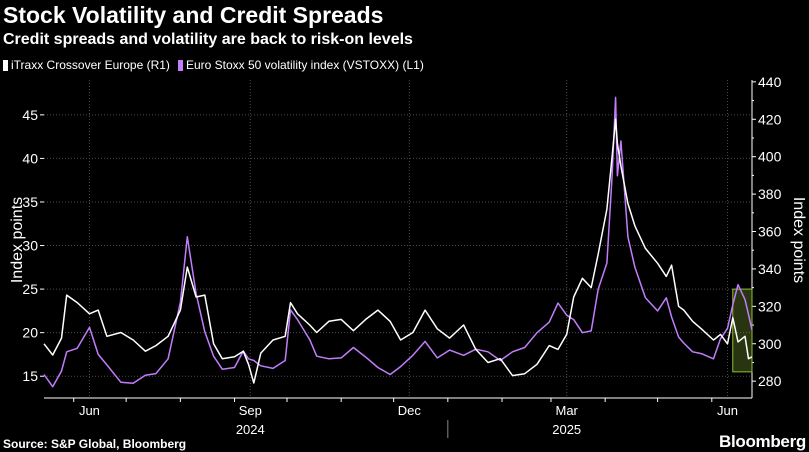 This screenshot has height=452, width=809. What do you see at coordinates (30, 289) in the screenshot?
I see `y-left-tick-label: 25` at bounding box center [30, 289].